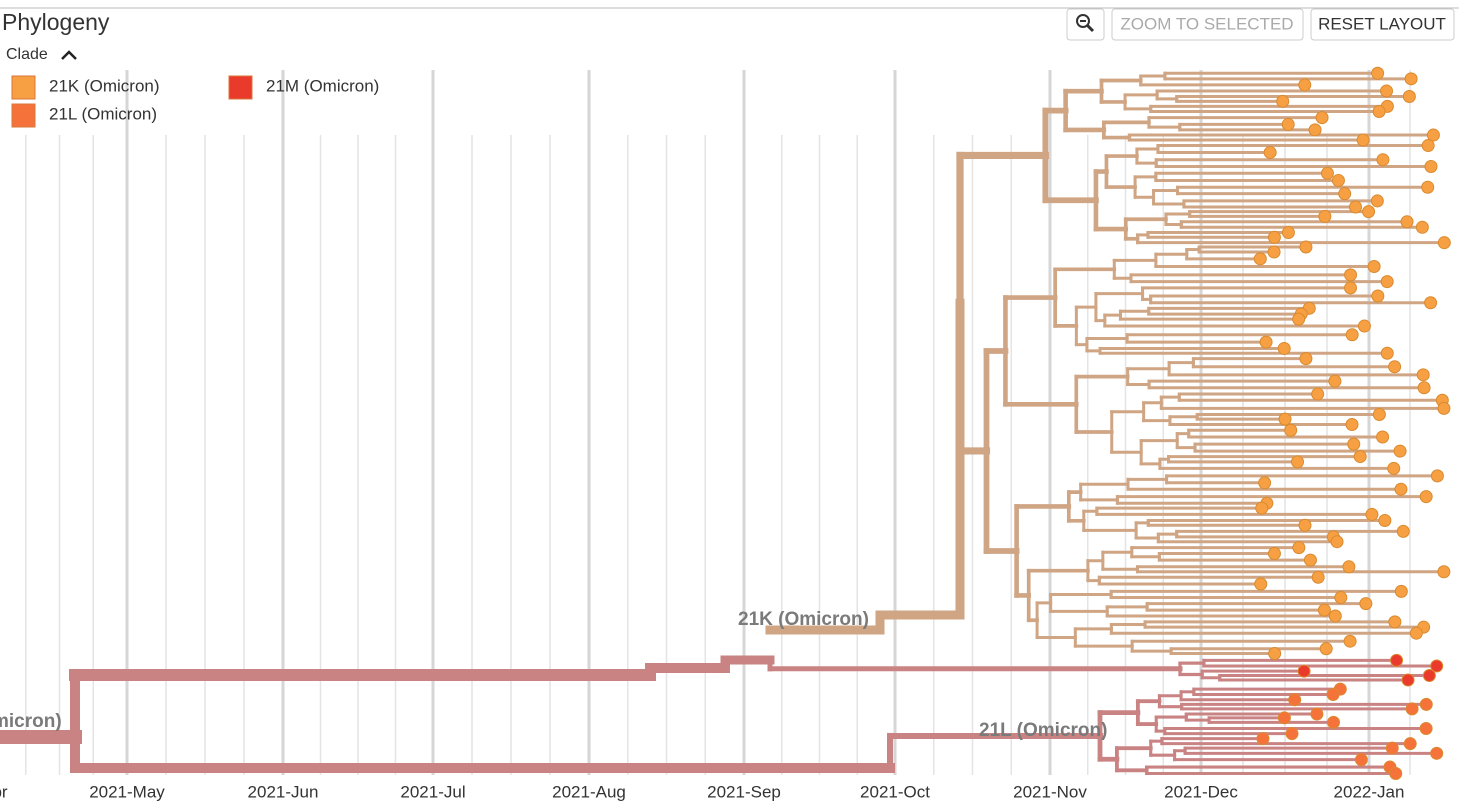 This screenshot has height=810, width=1459. I want to click on legend-item: 21K (Omicron), so click(85, 87).